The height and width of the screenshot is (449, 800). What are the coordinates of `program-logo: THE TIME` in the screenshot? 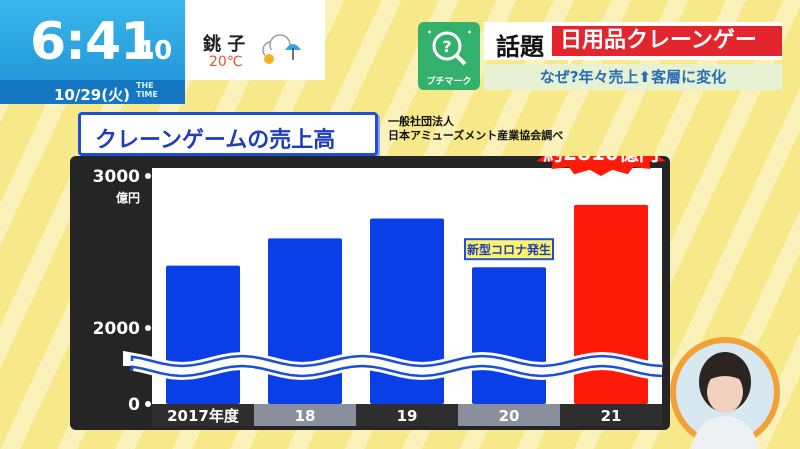 It's located at (147, 90).